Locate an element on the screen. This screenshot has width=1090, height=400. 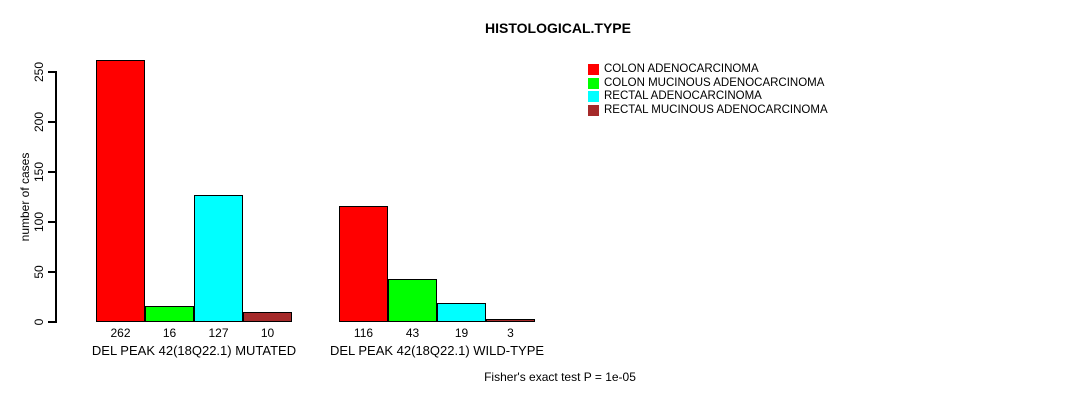
y-axis-tick-label: 50 is located at coordinates (39, 272).